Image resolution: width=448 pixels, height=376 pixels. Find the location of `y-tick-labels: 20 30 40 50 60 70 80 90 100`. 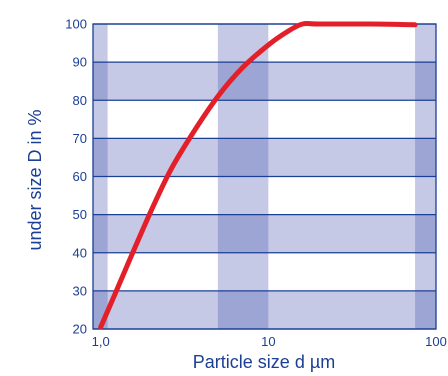

y-tick-labels: 20 30 40 50 60 70 80 90 100 is located at coordinates (76, 177).